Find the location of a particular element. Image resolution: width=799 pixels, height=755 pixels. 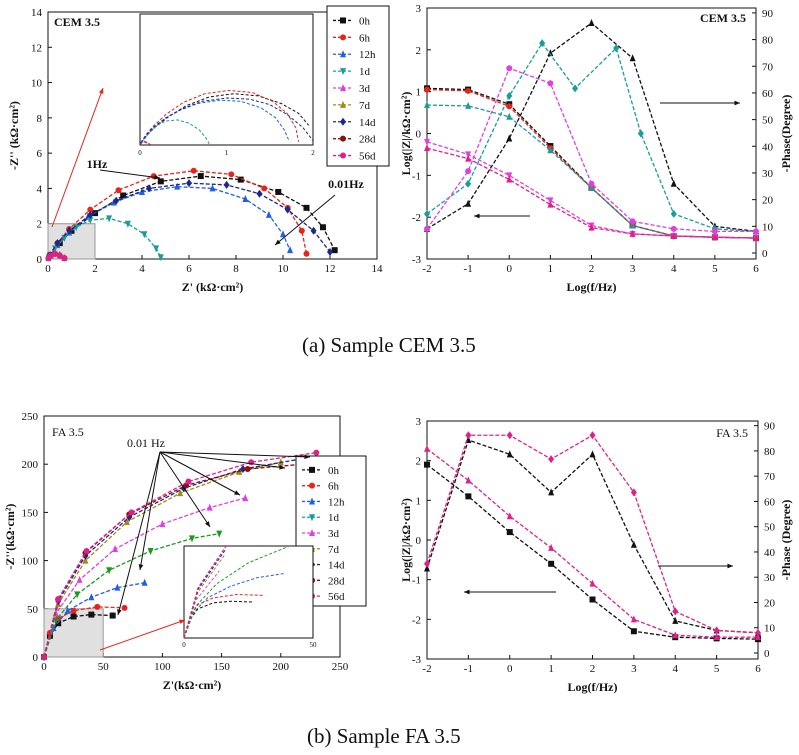

callout-001hz-2-head is located at coordinates (282, 467).